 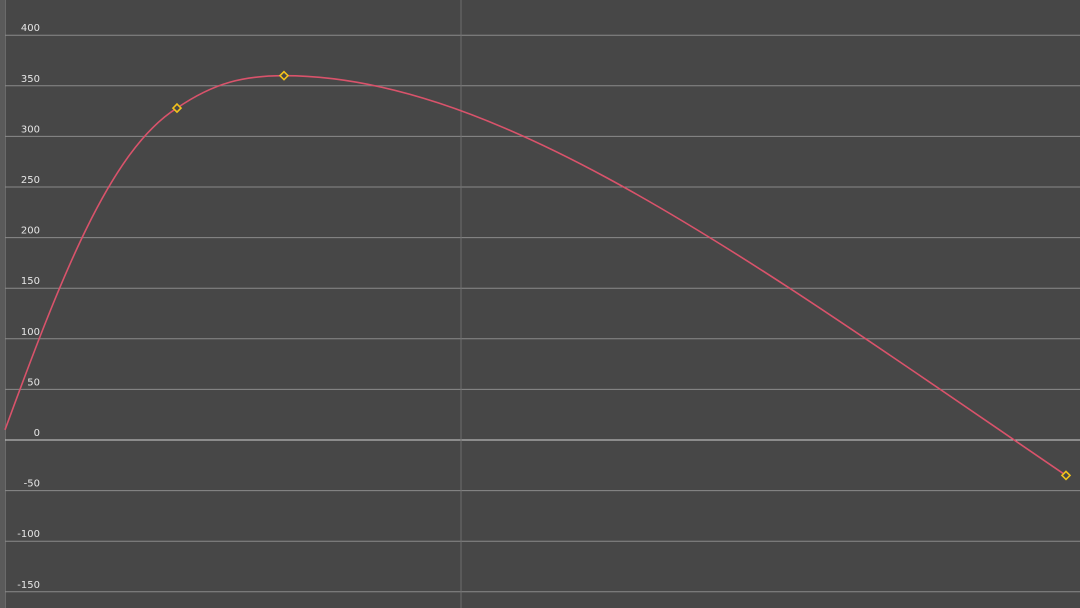 I want to click on y-tick-label: 50, so click(x=33, y=382).